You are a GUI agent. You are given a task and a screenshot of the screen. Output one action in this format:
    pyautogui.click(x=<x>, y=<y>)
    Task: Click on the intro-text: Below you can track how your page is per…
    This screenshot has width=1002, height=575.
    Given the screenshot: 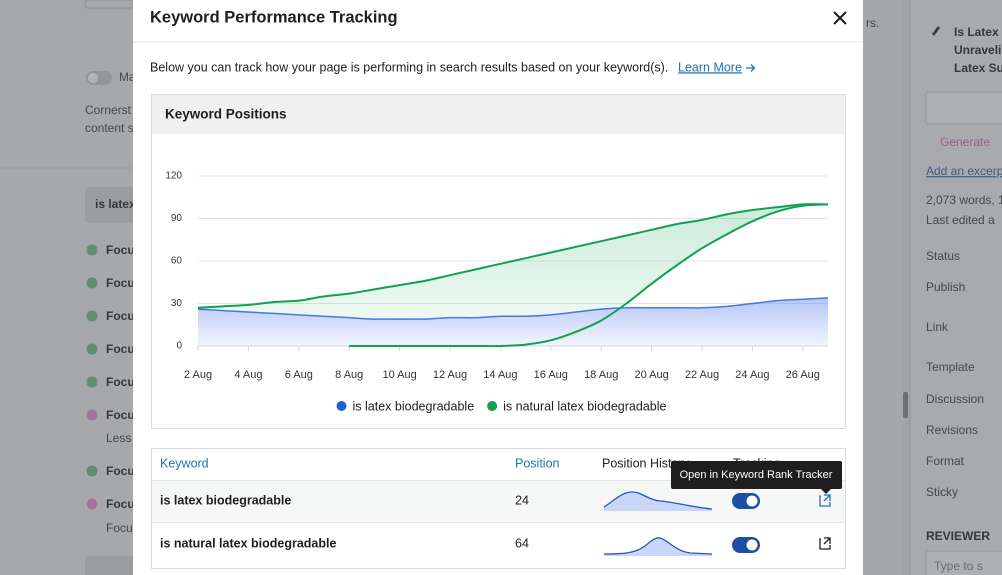 What is the action you would take?
    pyautogui.click(x=409, y=67)
    